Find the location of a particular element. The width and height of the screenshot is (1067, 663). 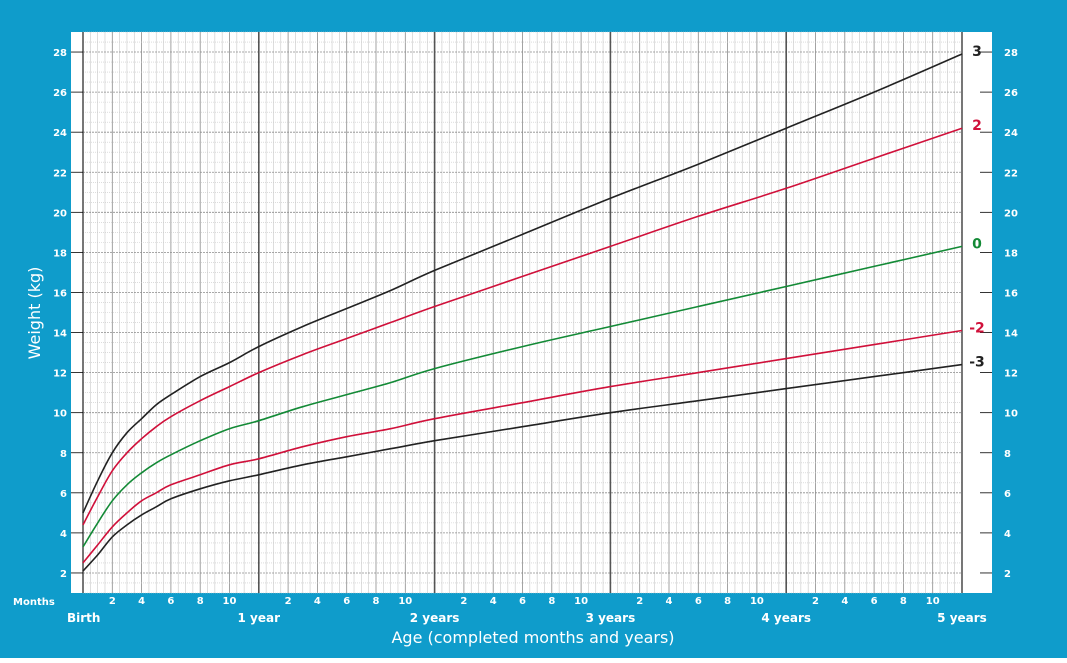

x-month-tick-labels: 2 4 6 8 10 2 4 6 8 10 2 4 6 8 10 2 4 6 8 10 2 4 6 8 10 is located at coordinates (524, 601).